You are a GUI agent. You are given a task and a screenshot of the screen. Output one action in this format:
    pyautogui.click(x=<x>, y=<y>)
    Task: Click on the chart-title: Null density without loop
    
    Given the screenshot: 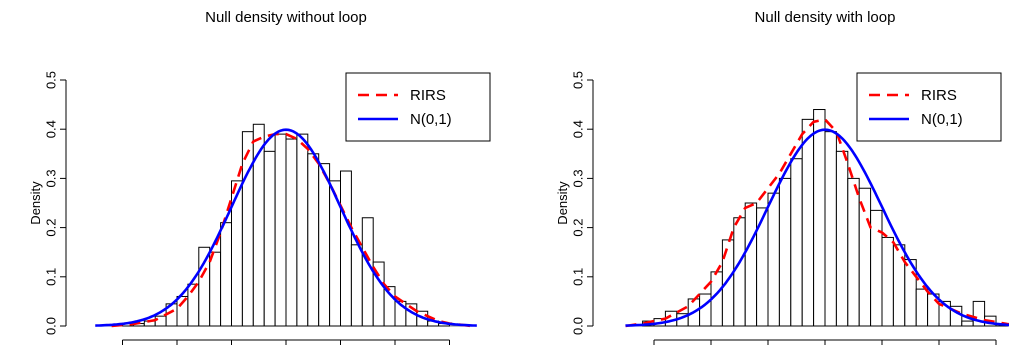 What is the action you would take?
    pyautogui.click(x=286, y=17)
    